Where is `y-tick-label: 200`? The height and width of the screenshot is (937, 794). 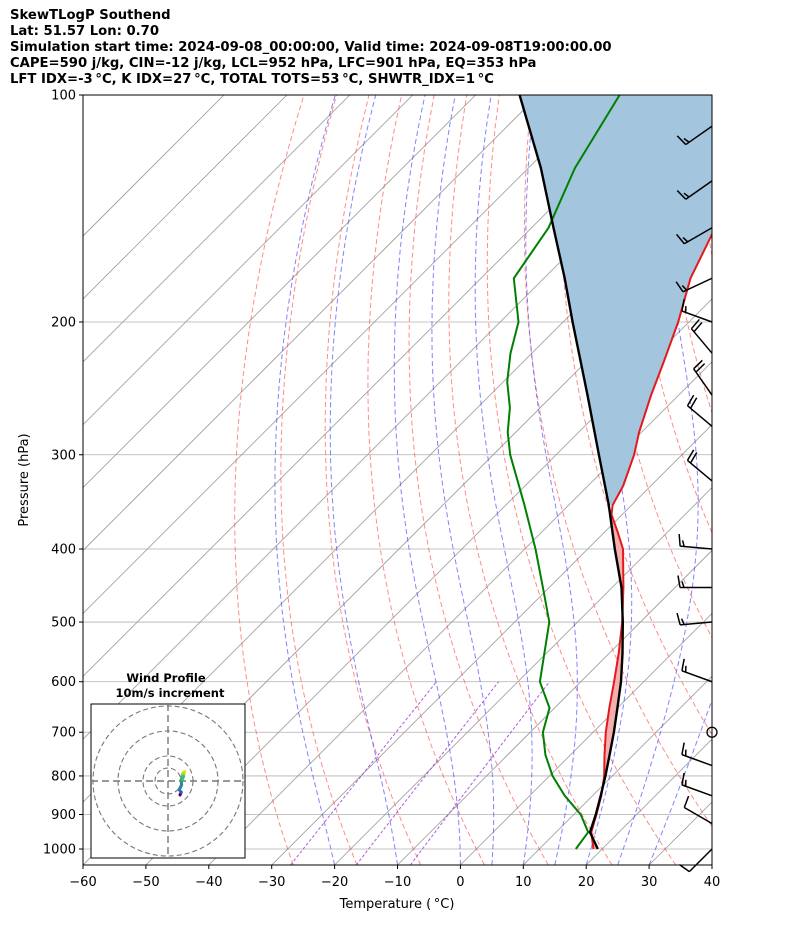
y-tick-label: 200 is located at coordinates (63, 322).